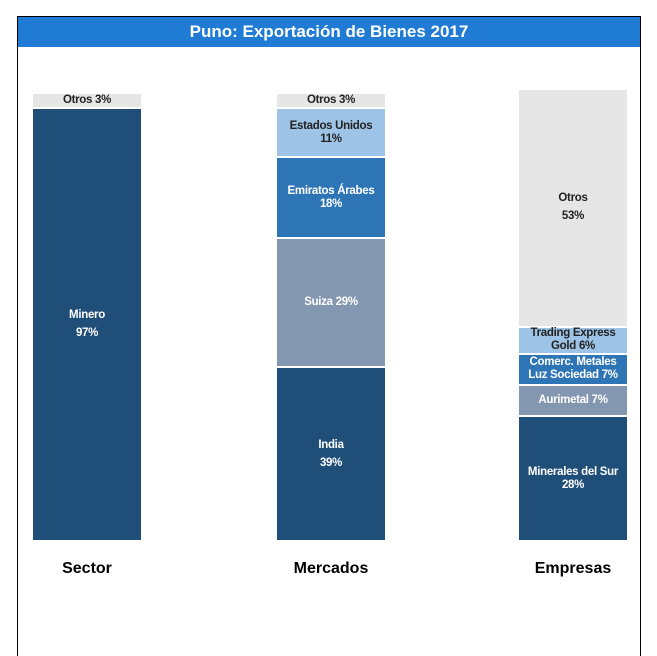 The image size is (657, 656). What do you see at coordinates (87, 568) in the screenshot?
I see `x-tick-label: Sector` at bounding box center [87, 568].